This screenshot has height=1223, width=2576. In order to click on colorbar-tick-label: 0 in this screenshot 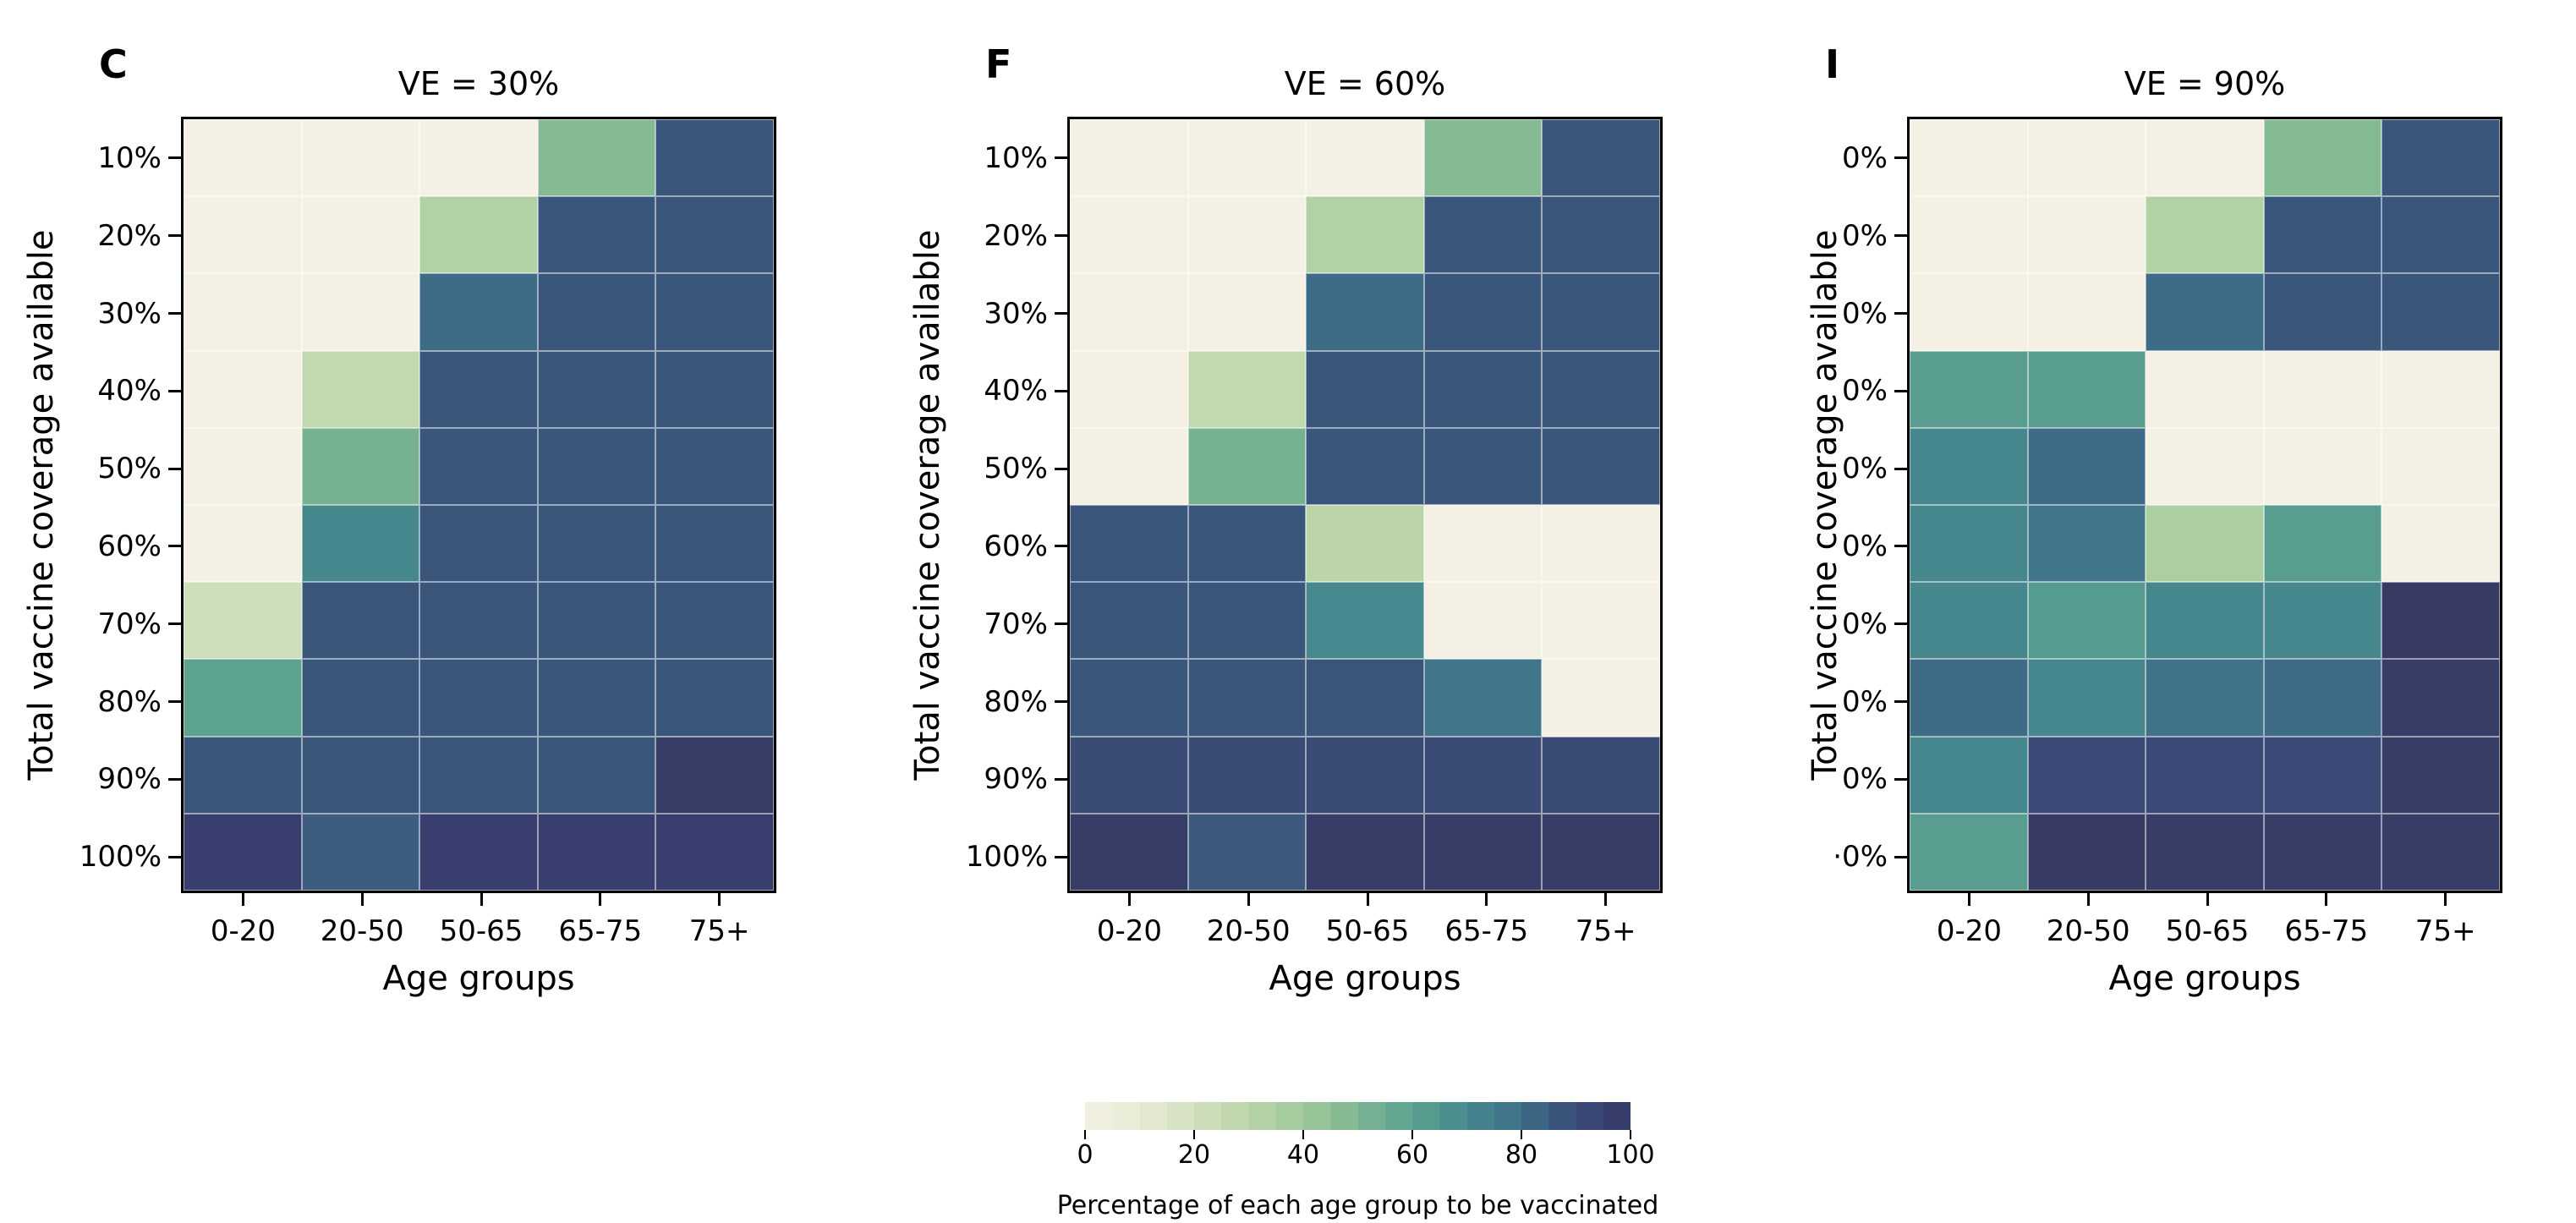, I will do `click(1085, 1155)`.